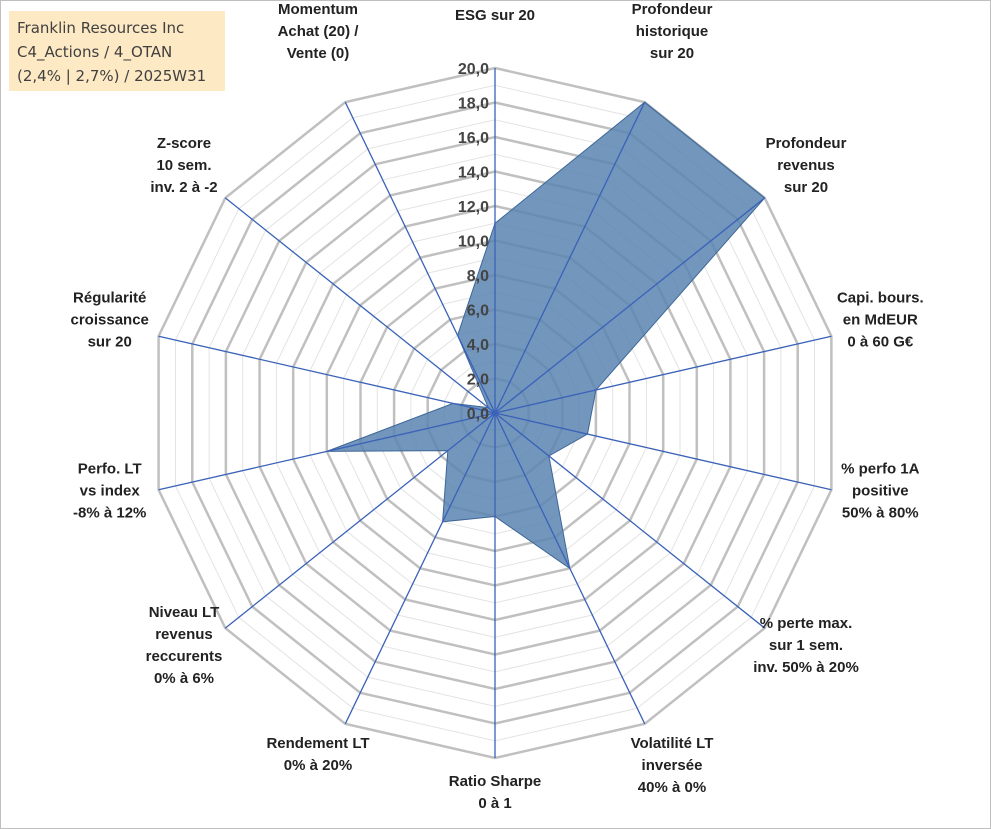 The image size is (991, 829). Describe the element at coordinates (183, 165) in the screenshot. I see `axis-label: Z-score 10 sem. inv. 2 à -2` at that location.